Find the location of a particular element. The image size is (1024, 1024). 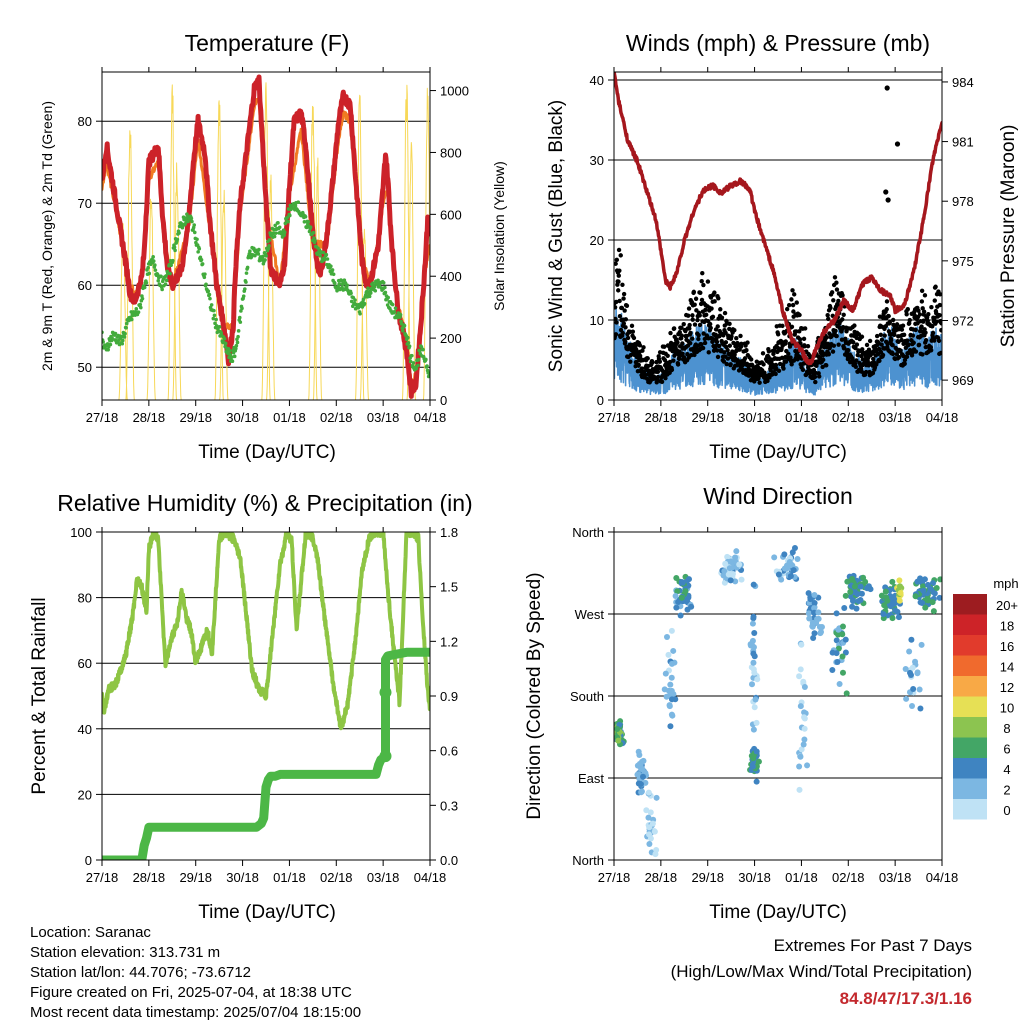

y2-tick-label: 800 is located at coordinates (451, 152).